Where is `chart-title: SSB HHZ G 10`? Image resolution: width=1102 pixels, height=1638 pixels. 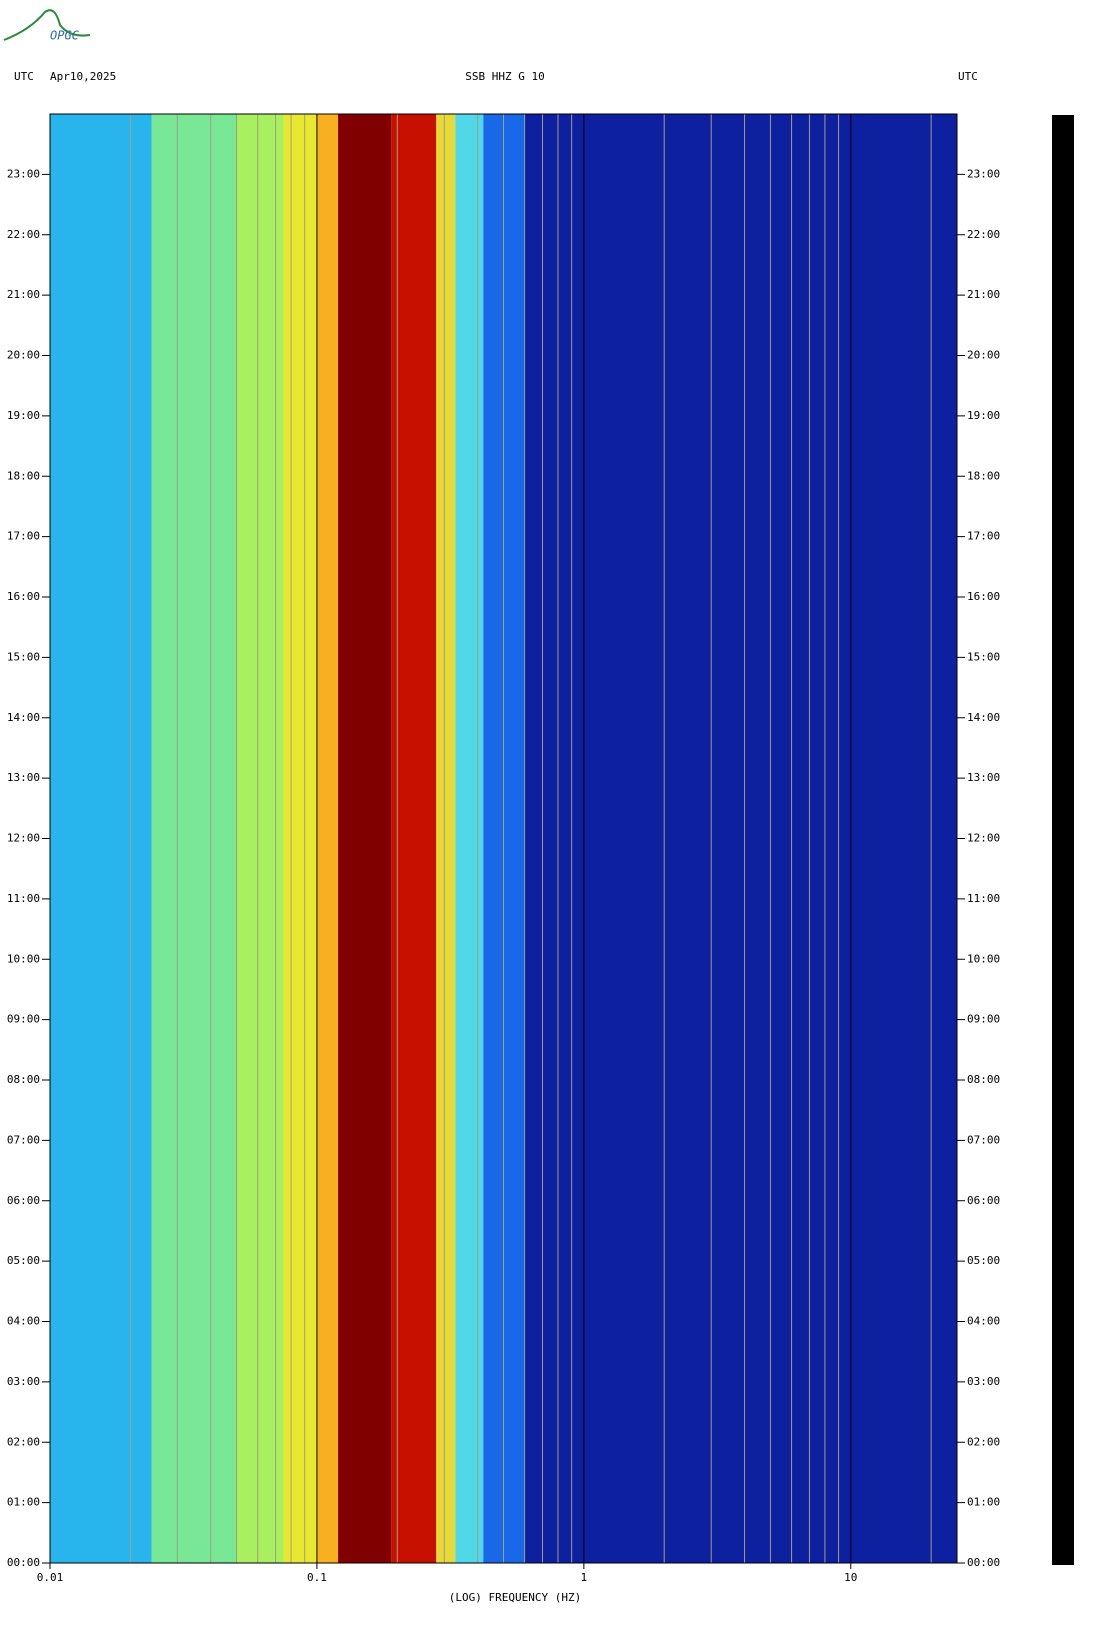
chart-title: SSB HHZ G 10 is located at coordinates (504, 76).